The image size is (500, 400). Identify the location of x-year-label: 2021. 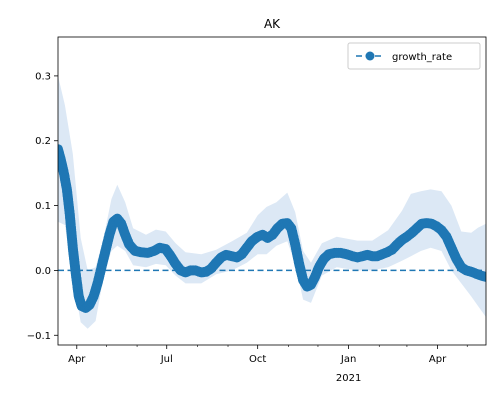
(348, 378).